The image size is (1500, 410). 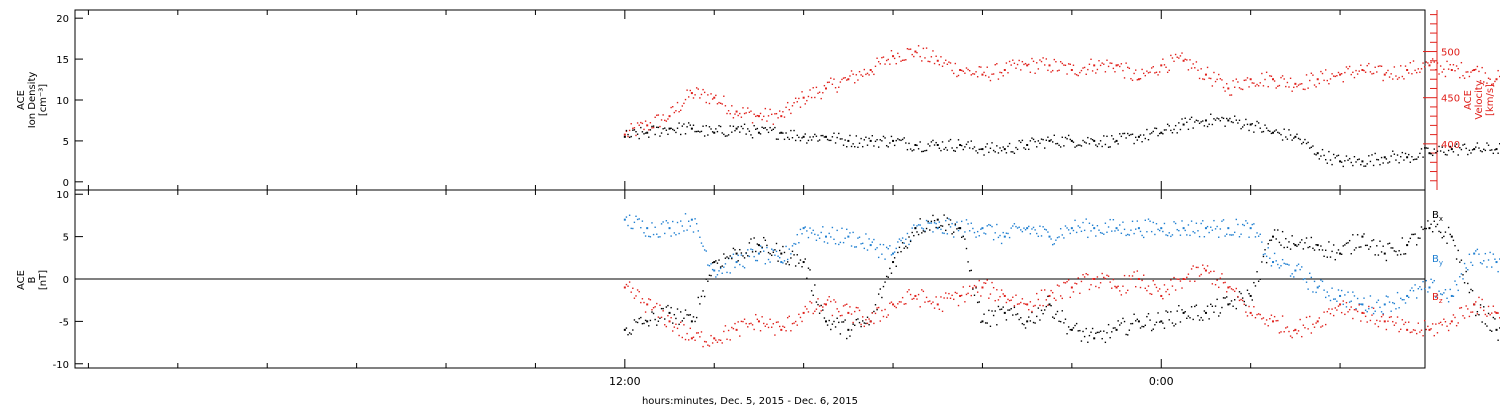 I want to click on velocity-tick-label: 400, so click(x=1450, y=145).